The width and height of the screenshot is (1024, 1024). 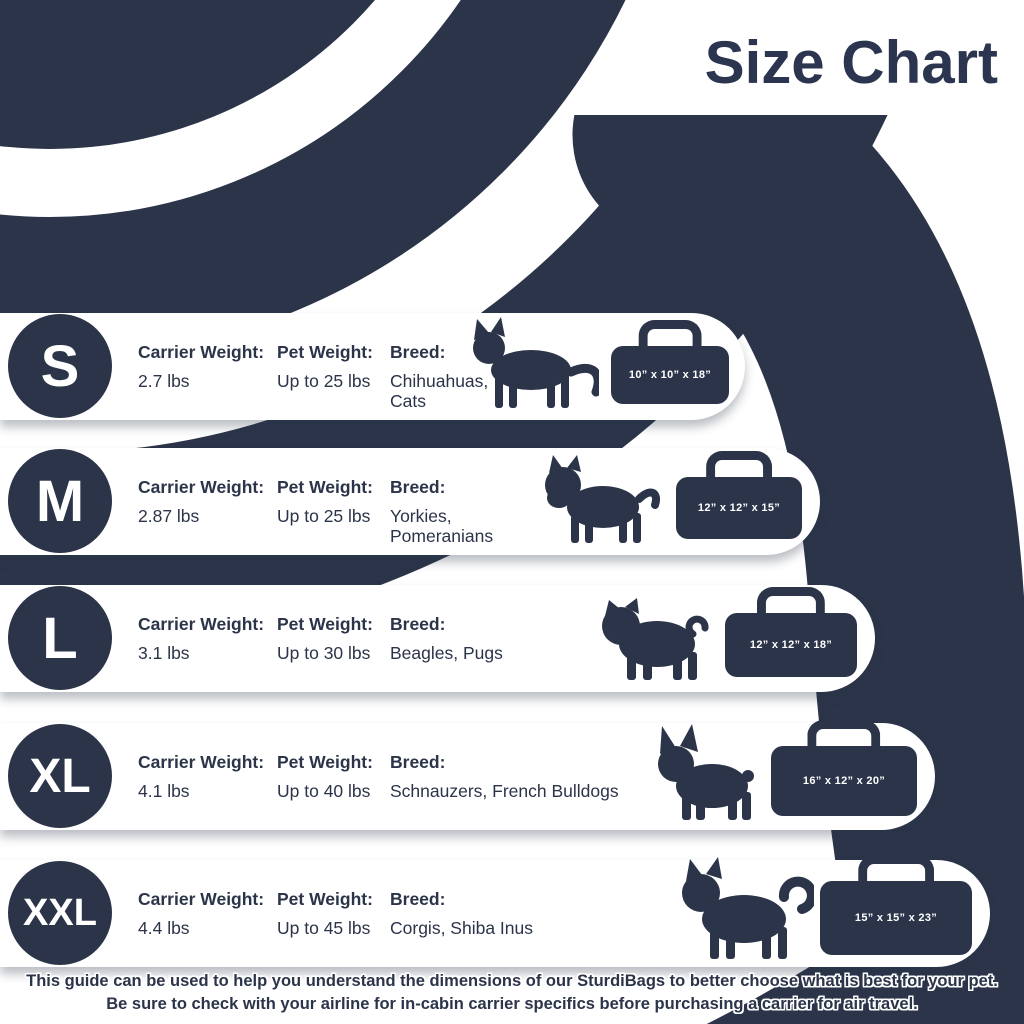 I want to click on size-badge: M, so click(x=60, y=501).